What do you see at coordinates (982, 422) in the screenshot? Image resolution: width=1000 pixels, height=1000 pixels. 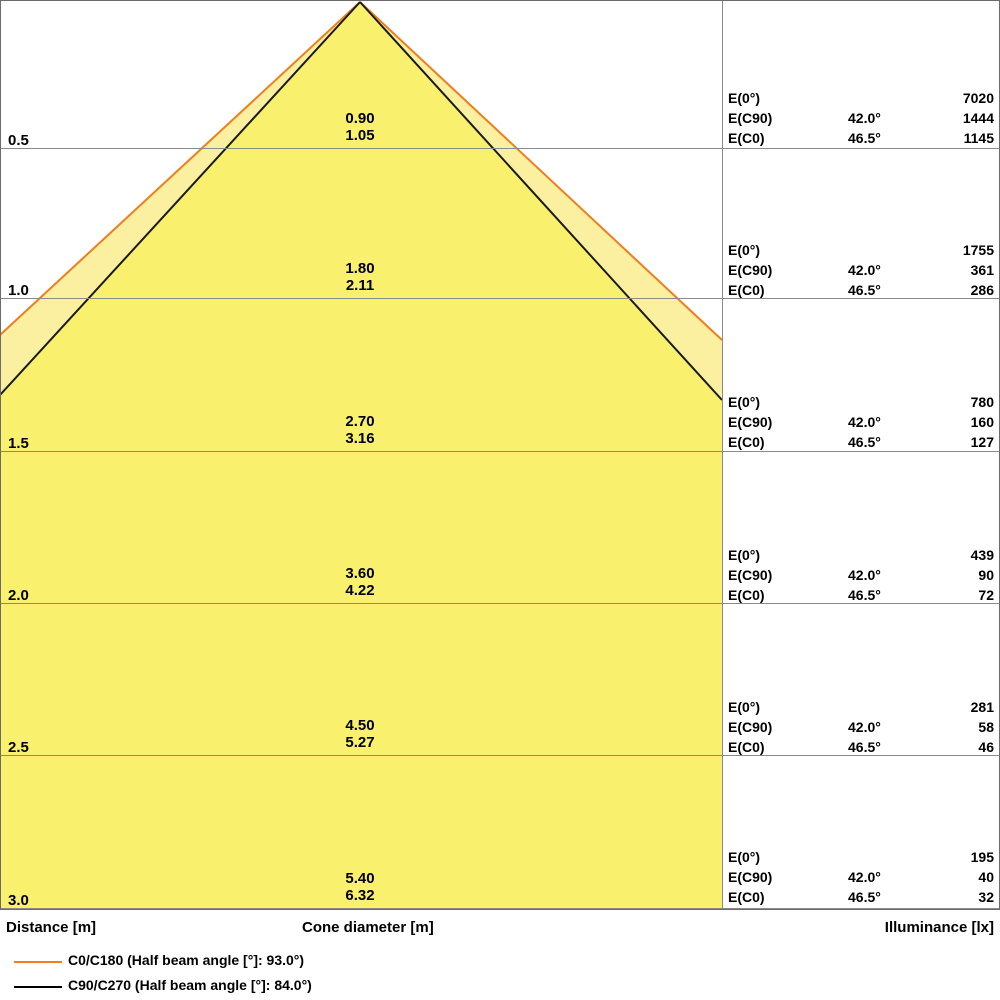 I see `illuminance-value: 160` at bounding box center [982, 422].